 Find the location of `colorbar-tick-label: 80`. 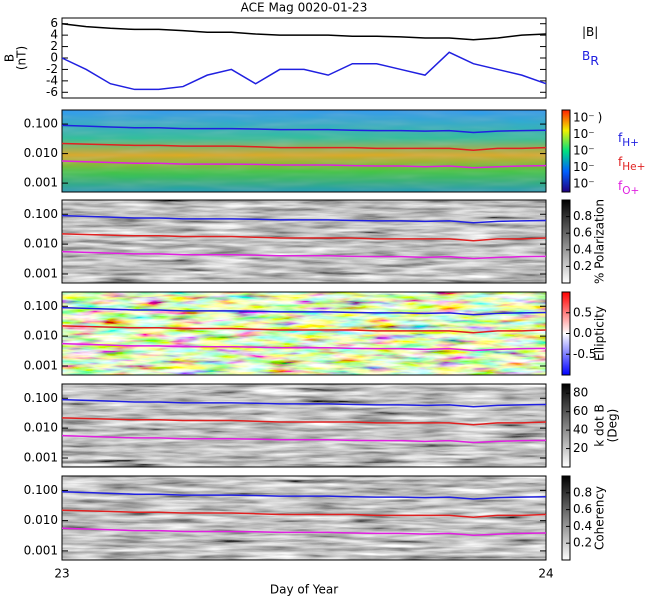

colorbar-tick-label: 80 is located at coordinates (580, 393).